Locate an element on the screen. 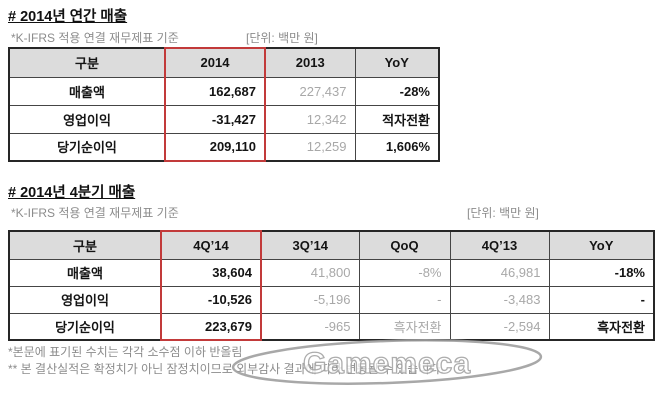 This screenshot has height=402, width=660. table-row: 영업이익 -31,427 12,342 적자전환 is located at coordinates (224, 119).